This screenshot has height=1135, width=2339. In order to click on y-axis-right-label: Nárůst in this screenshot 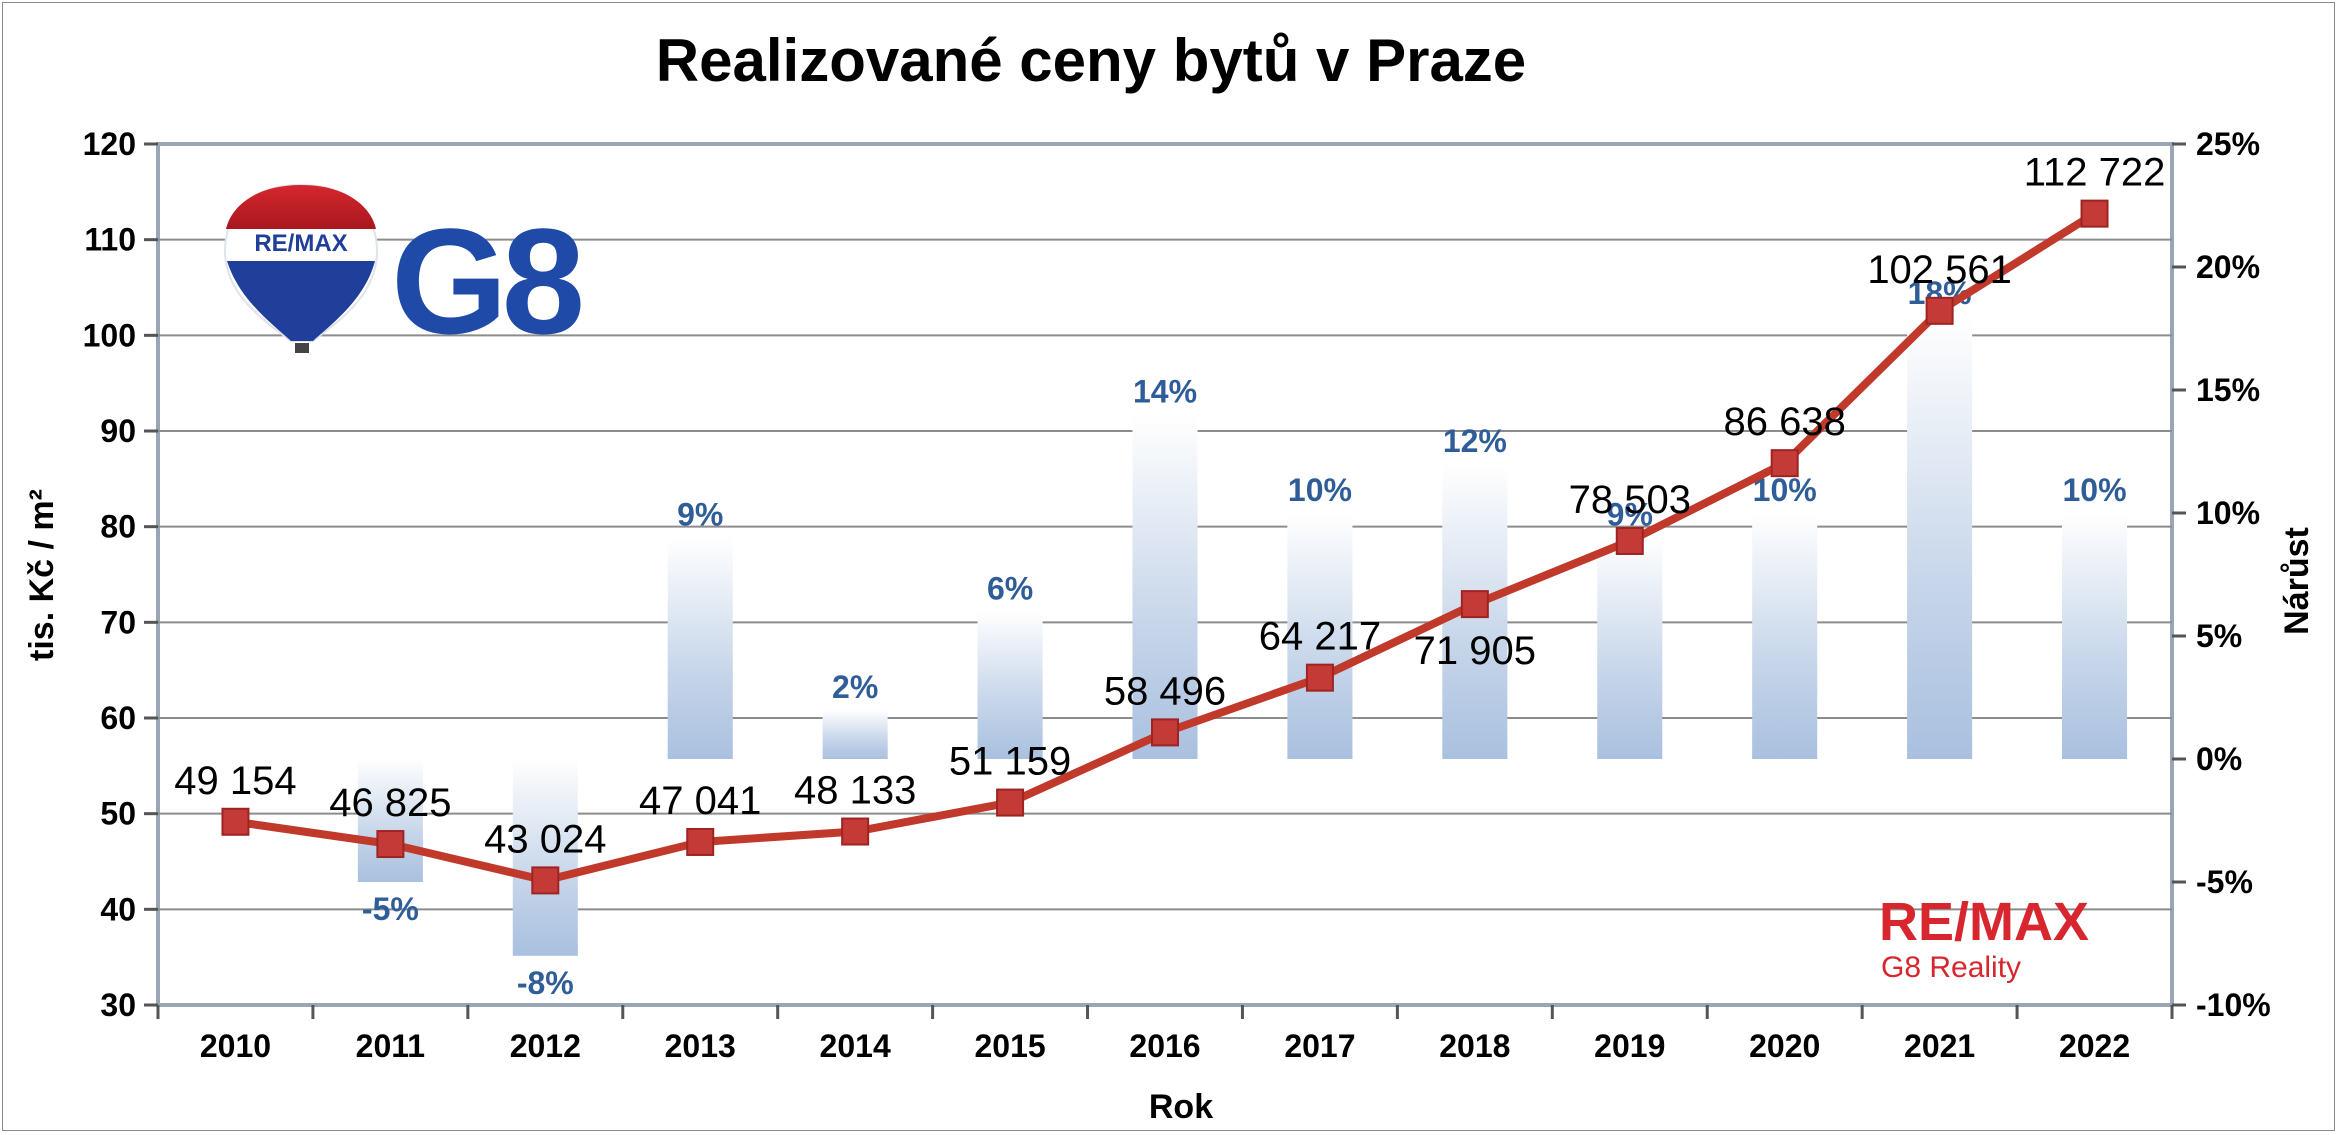, I will do `click(2297, 581)`.